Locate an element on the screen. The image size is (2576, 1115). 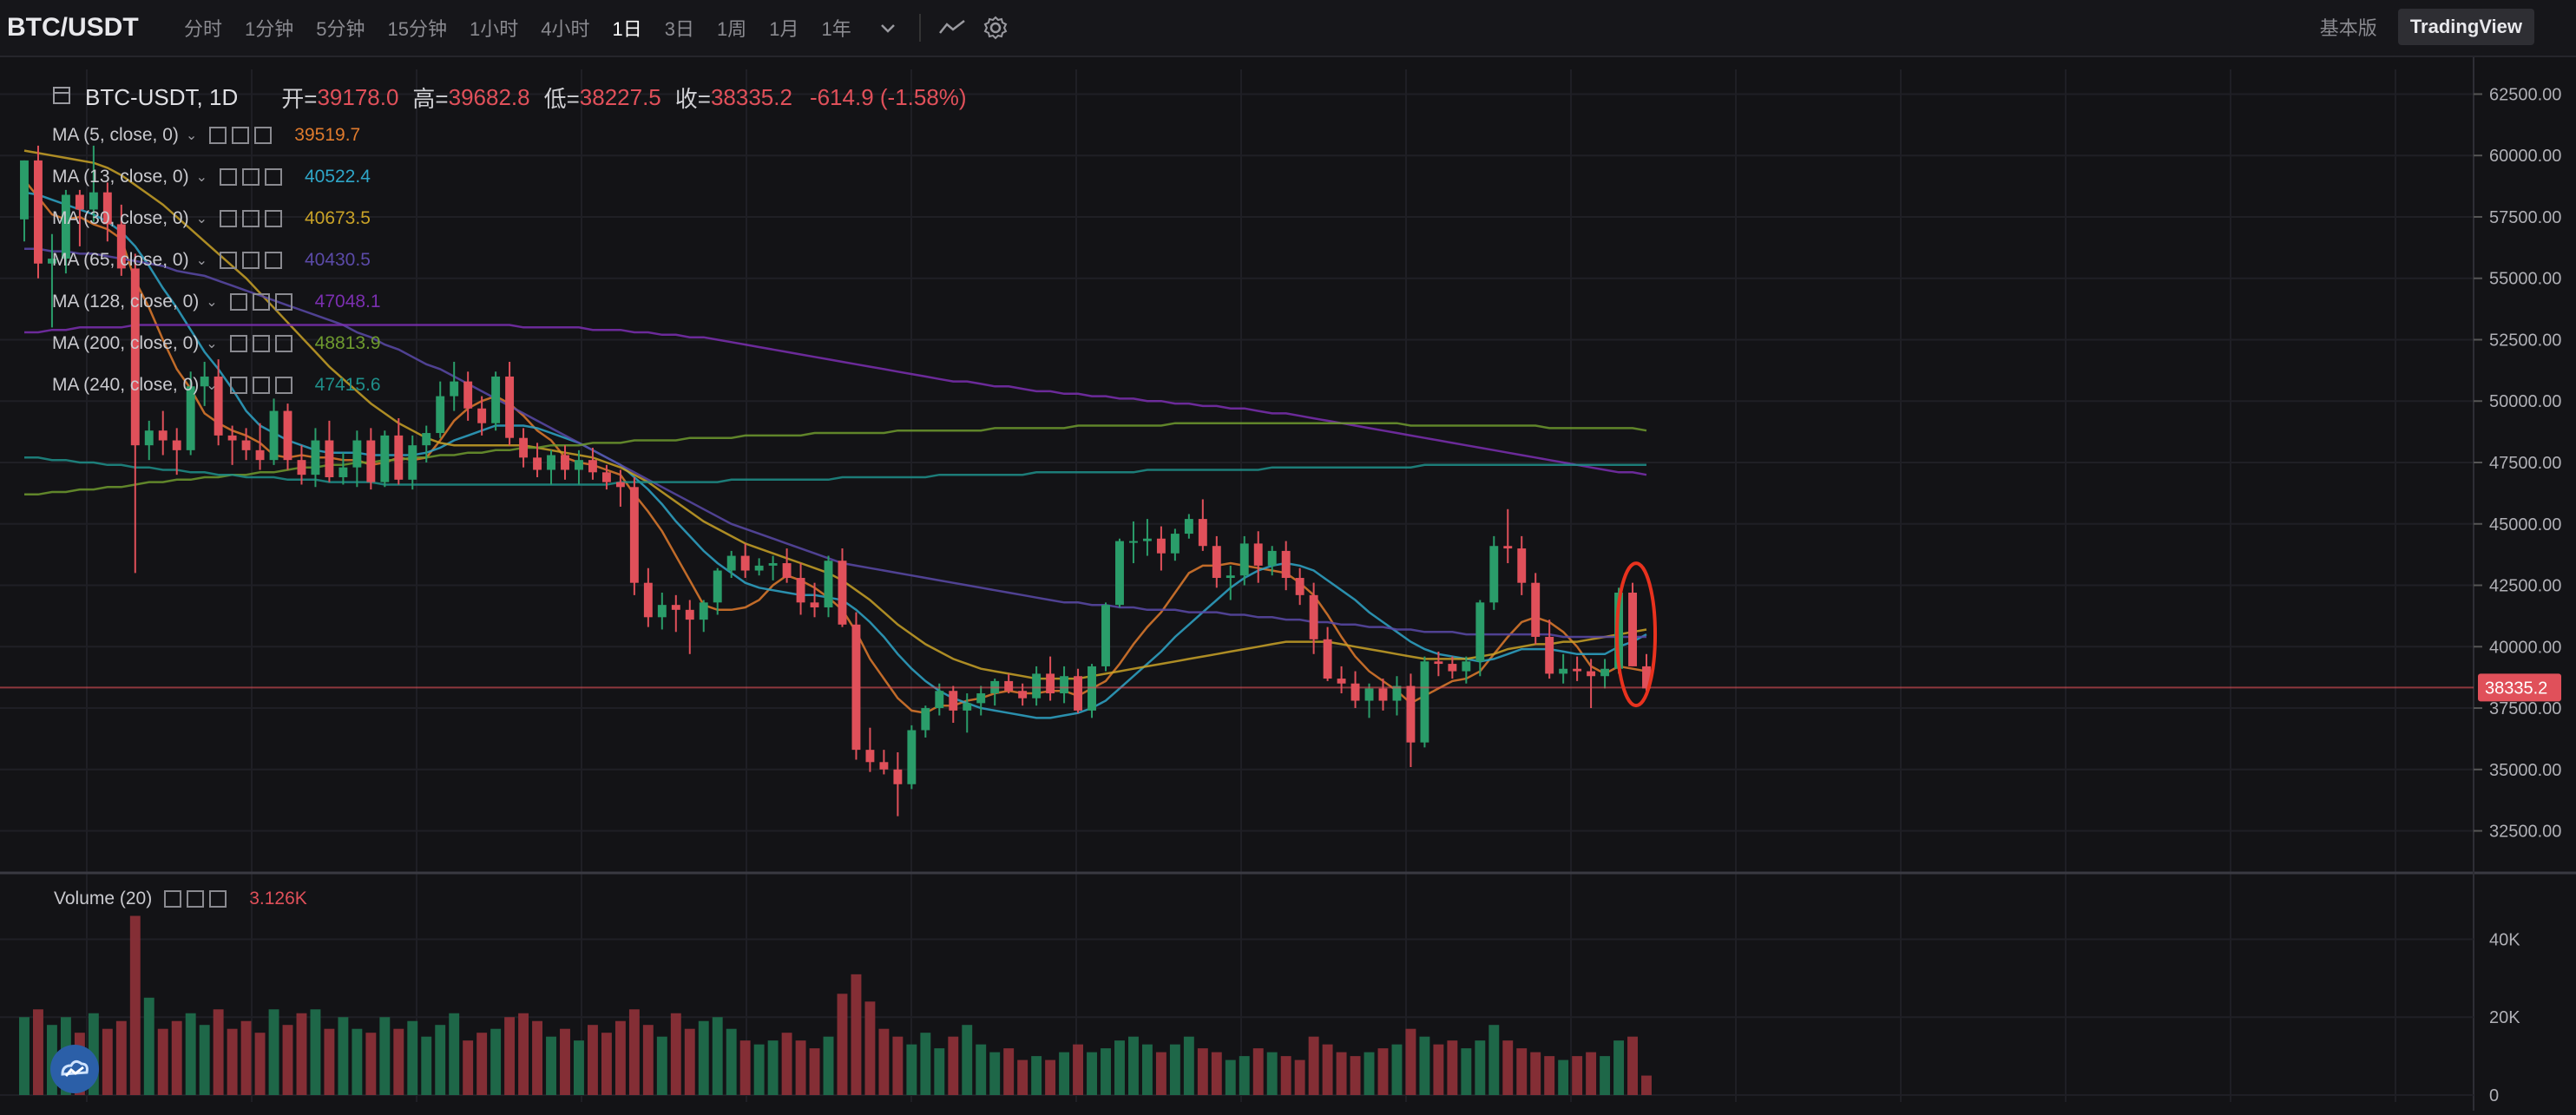
interval-option: 15分钟 is located at coordinates (417, 29).